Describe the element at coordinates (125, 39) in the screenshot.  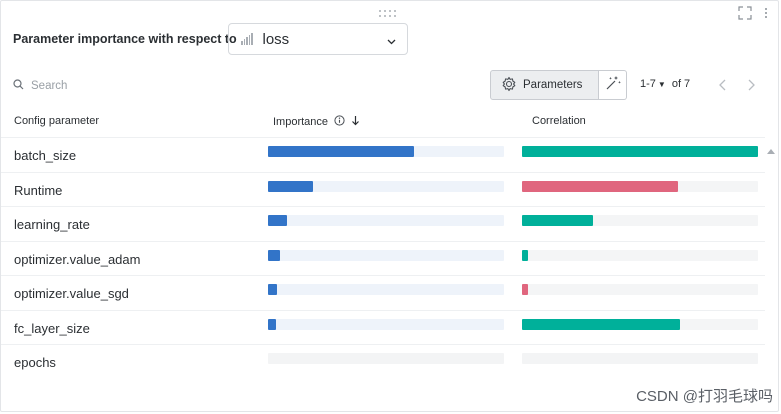
I see `panel-title: Parameter importance with respect to` at that location.